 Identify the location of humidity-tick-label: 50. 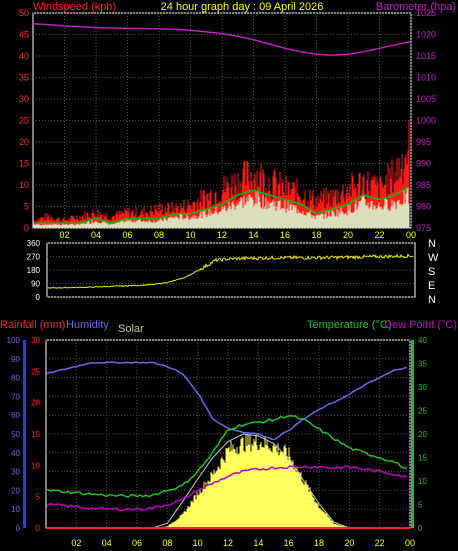
(15, 434).